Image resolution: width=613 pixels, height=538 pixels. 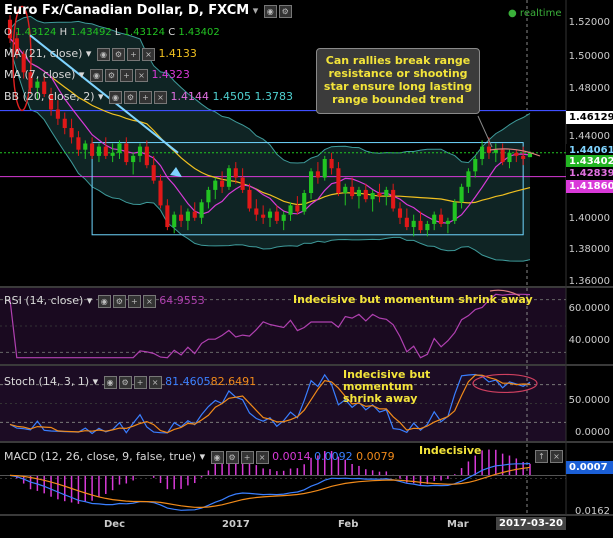 I want to click on bb-remove-icon: ×, so click(x=161, y=97).